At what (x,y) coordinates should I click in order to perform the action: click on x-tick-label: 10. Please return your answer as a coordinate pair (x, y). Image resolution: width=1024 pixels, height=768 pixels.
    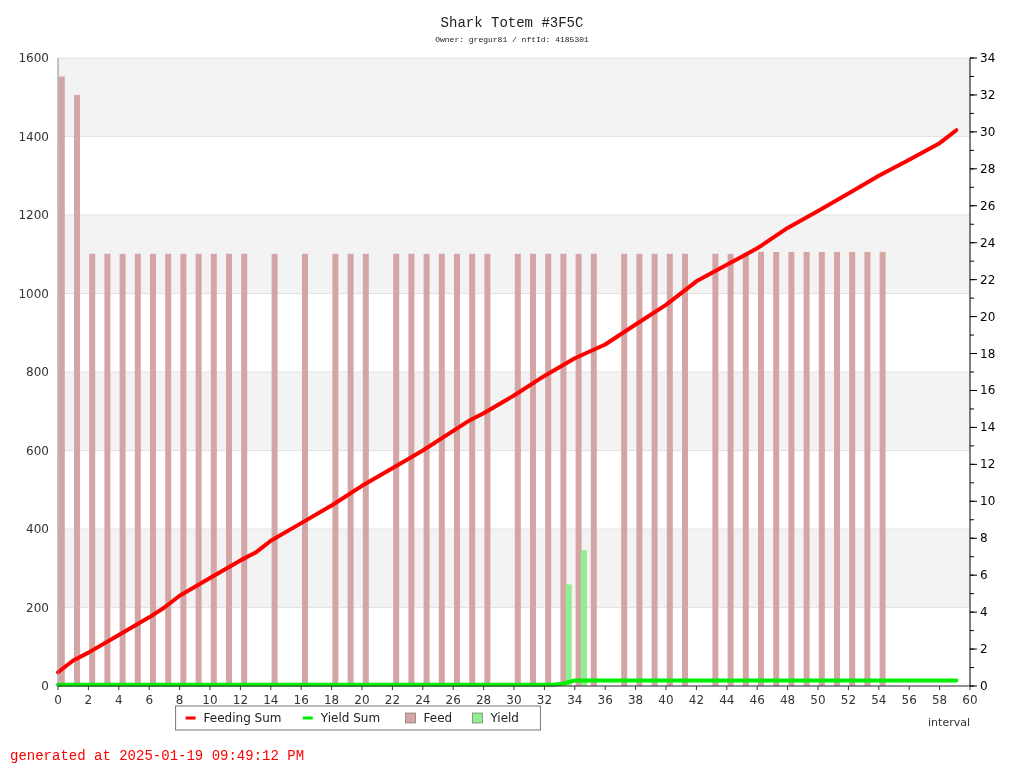
    Looking at the image, I should click on (210, 700).